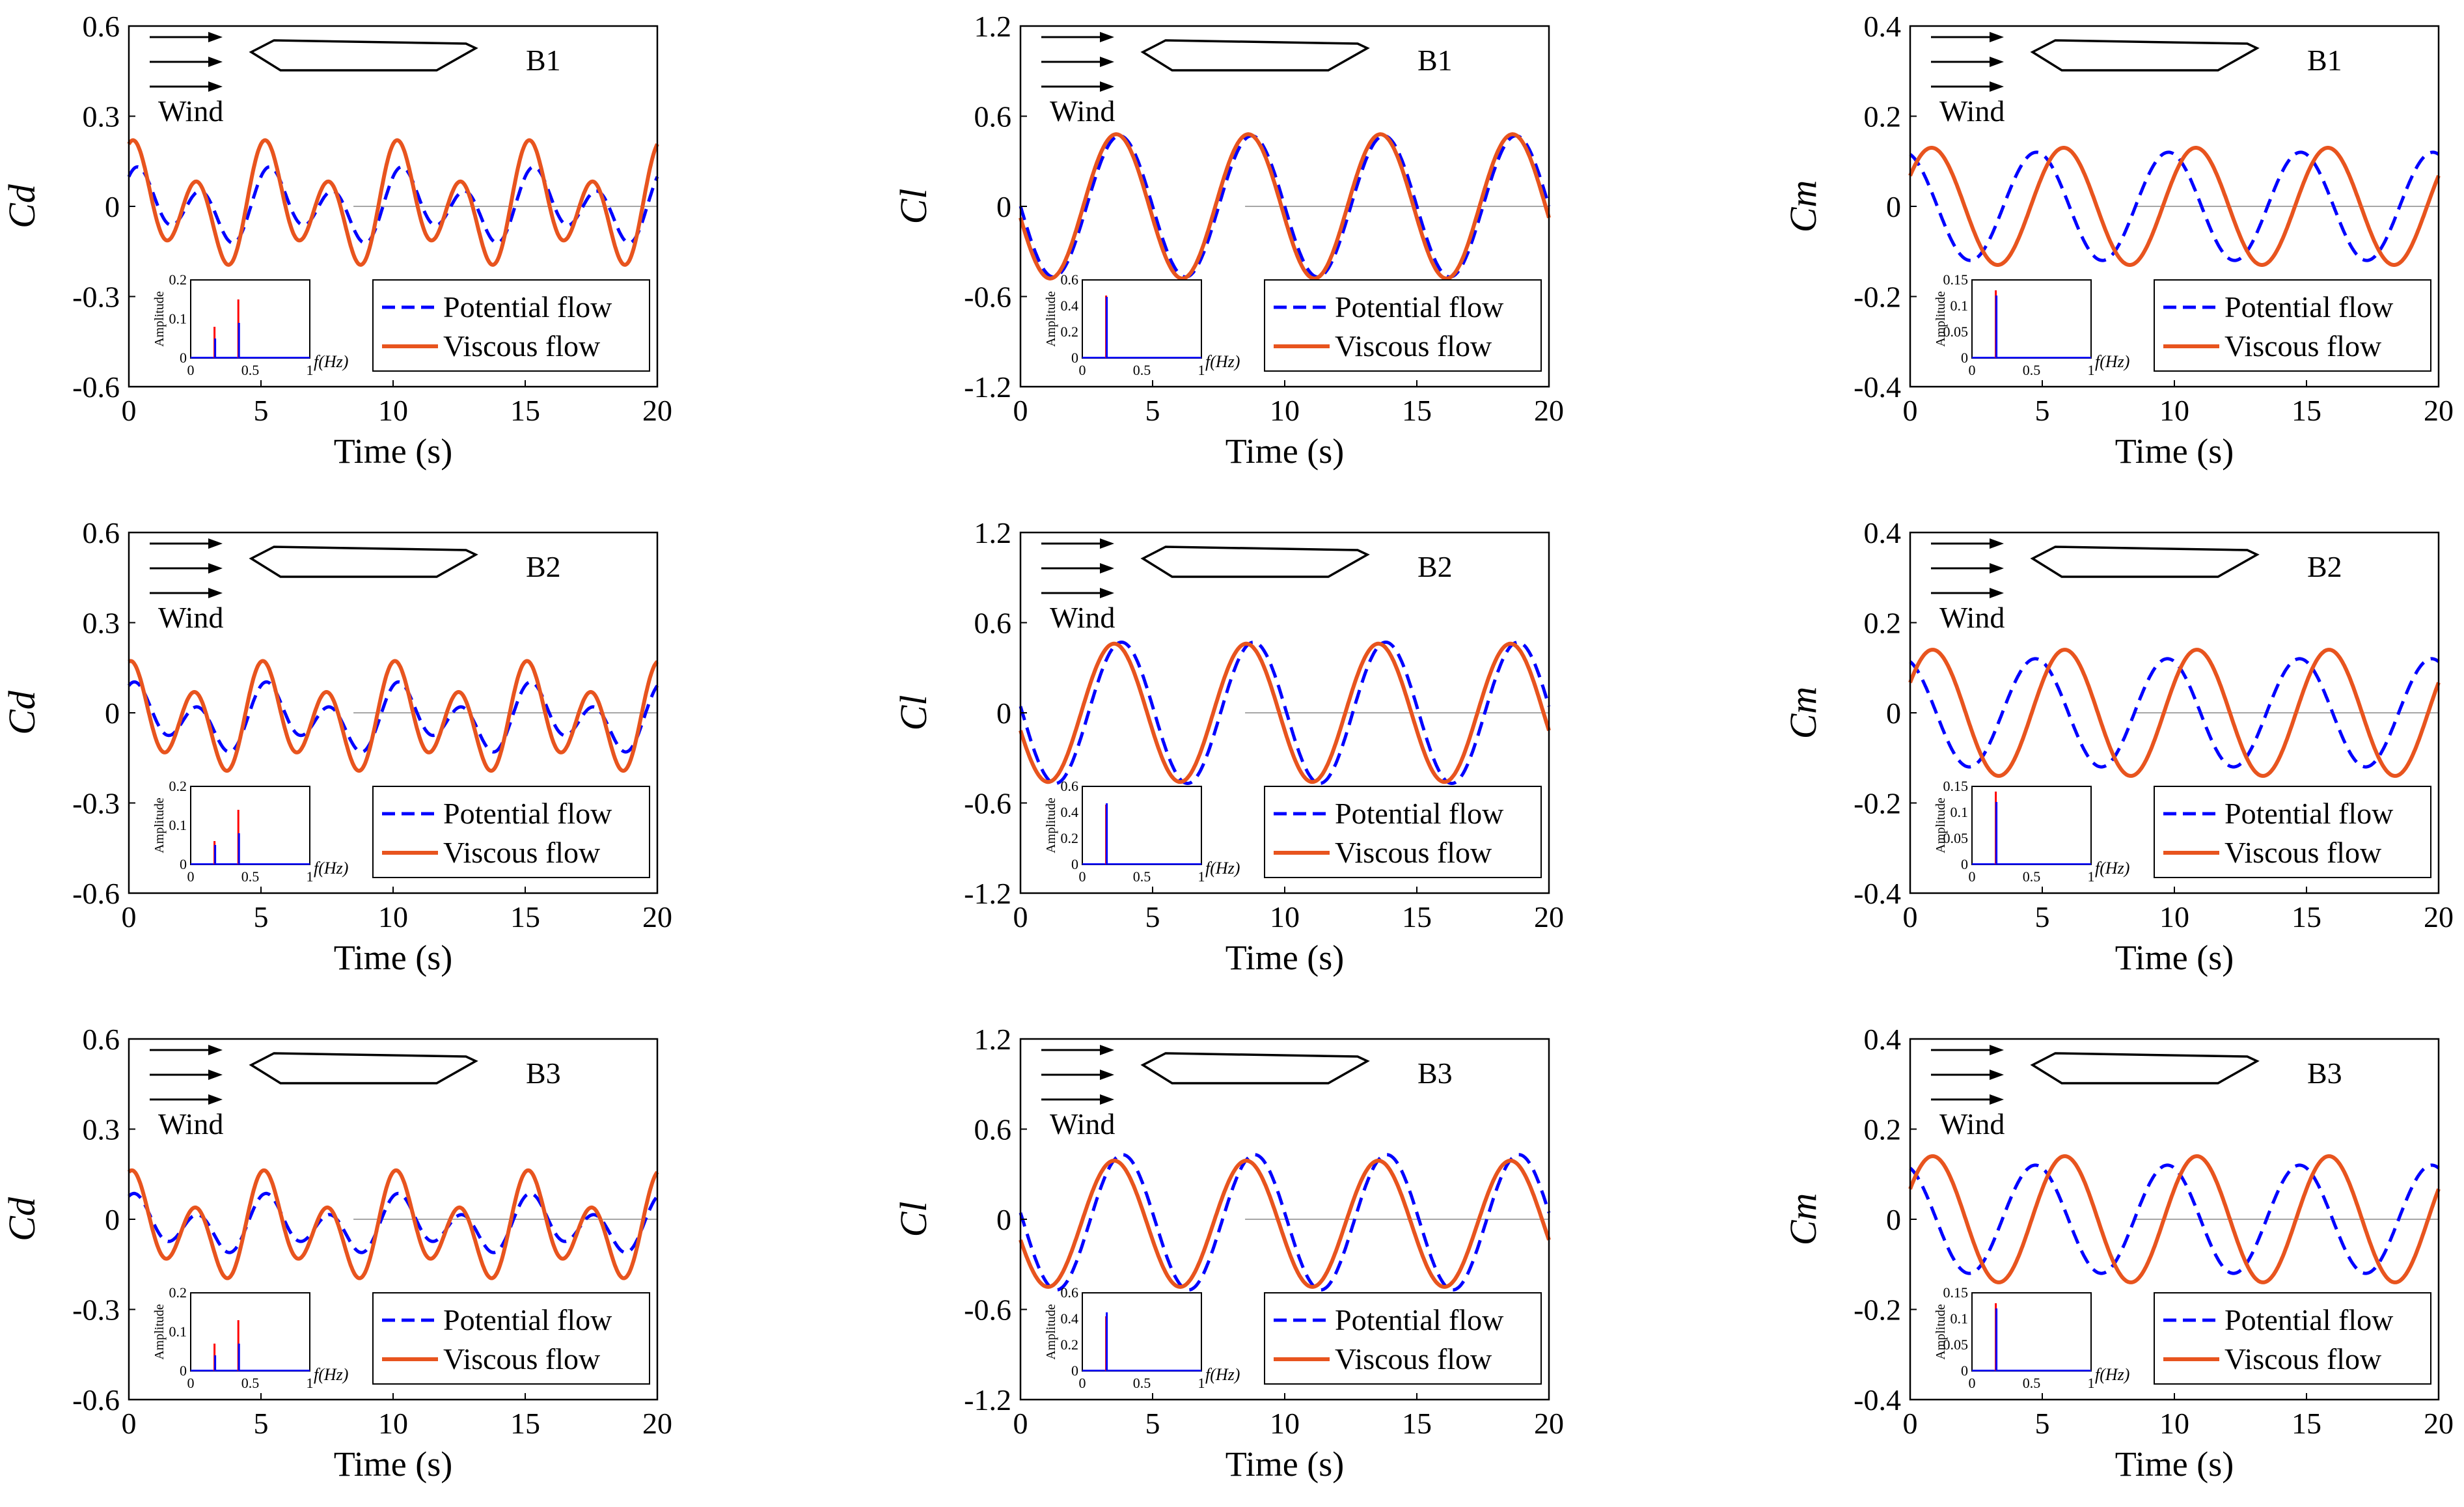 This screenshot has height=1507, width=2464. What do you see at coordinates (2324, 60) in the screenshot?
I see `section-label: B1` at bounding box center [2324, 60].